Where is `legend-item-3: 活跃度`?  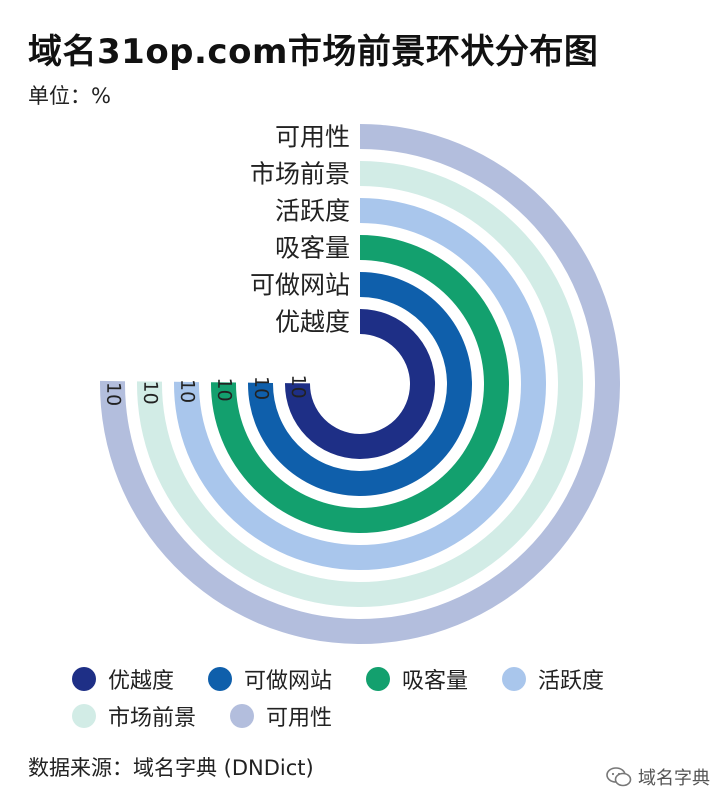
legend-item-3: 活跃度 is located at coordinates (553, 679).